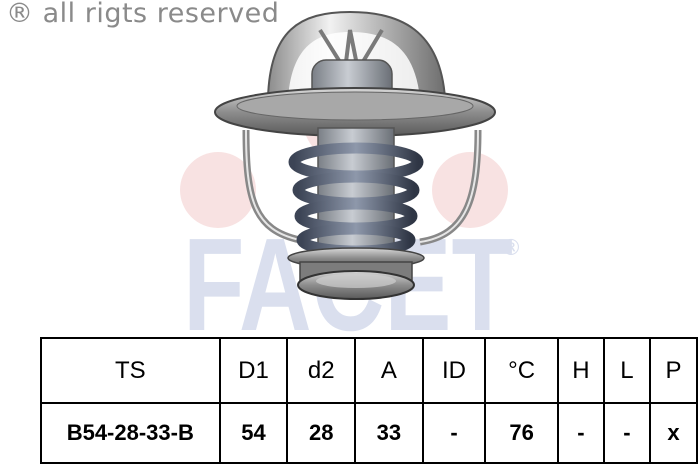  Describe the element at coordinates (389, 433) in the screenshot. I see `value-a: 33` at that location.